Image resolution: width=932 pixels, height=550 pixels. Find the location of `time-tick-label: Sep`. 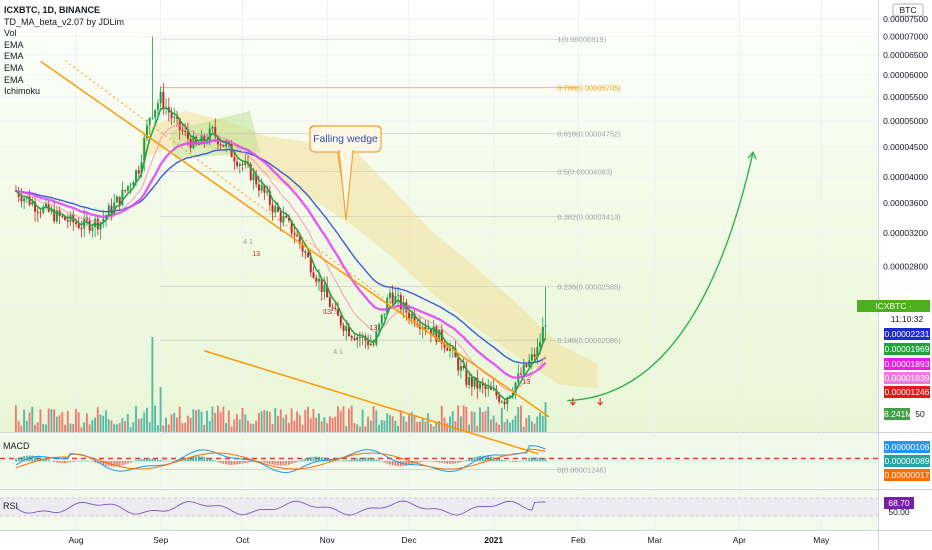

time-tick-label: Sep is located at coordinates (160, 540).